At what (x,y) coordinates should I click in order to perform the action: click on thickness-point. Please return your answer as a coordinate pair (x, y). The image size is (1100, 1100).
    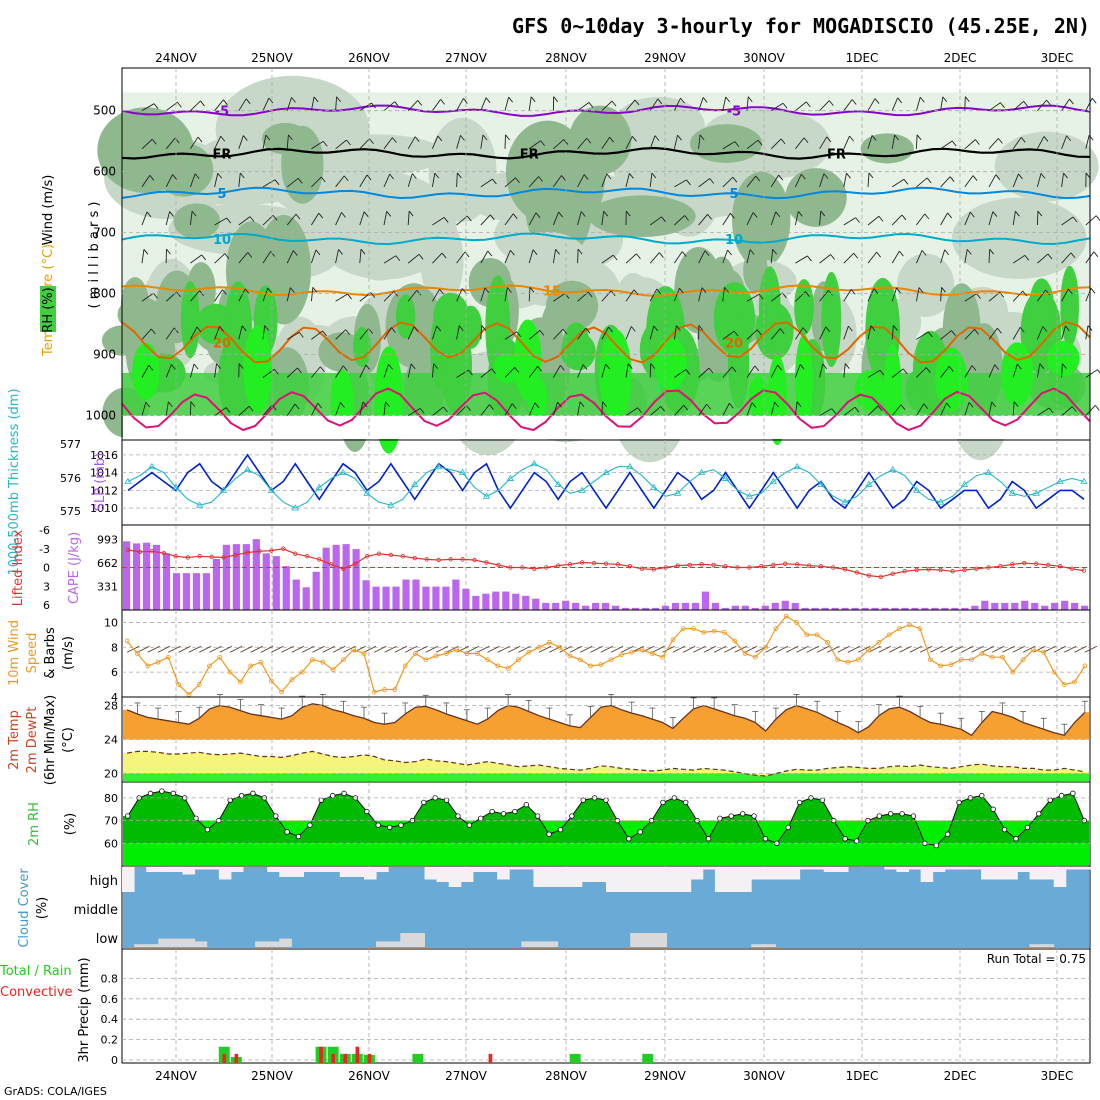
    Looking at the image, I should click on (319, 486).